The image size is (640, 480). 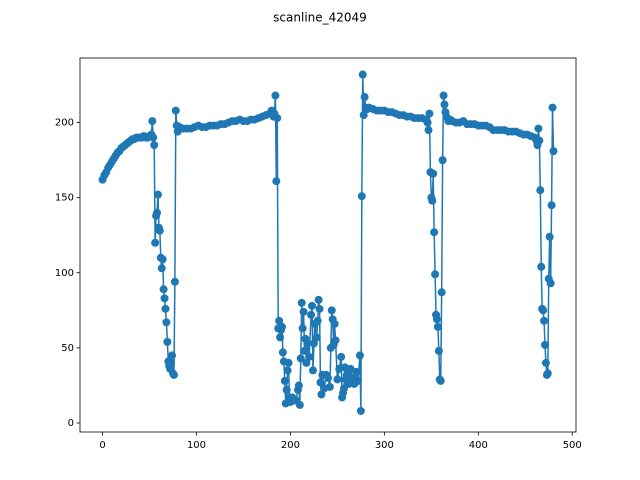 What do you see at coordinates (64, 273) in the screenshot?
I see `y-tick-label: 100` at bounding box center [64, 273].